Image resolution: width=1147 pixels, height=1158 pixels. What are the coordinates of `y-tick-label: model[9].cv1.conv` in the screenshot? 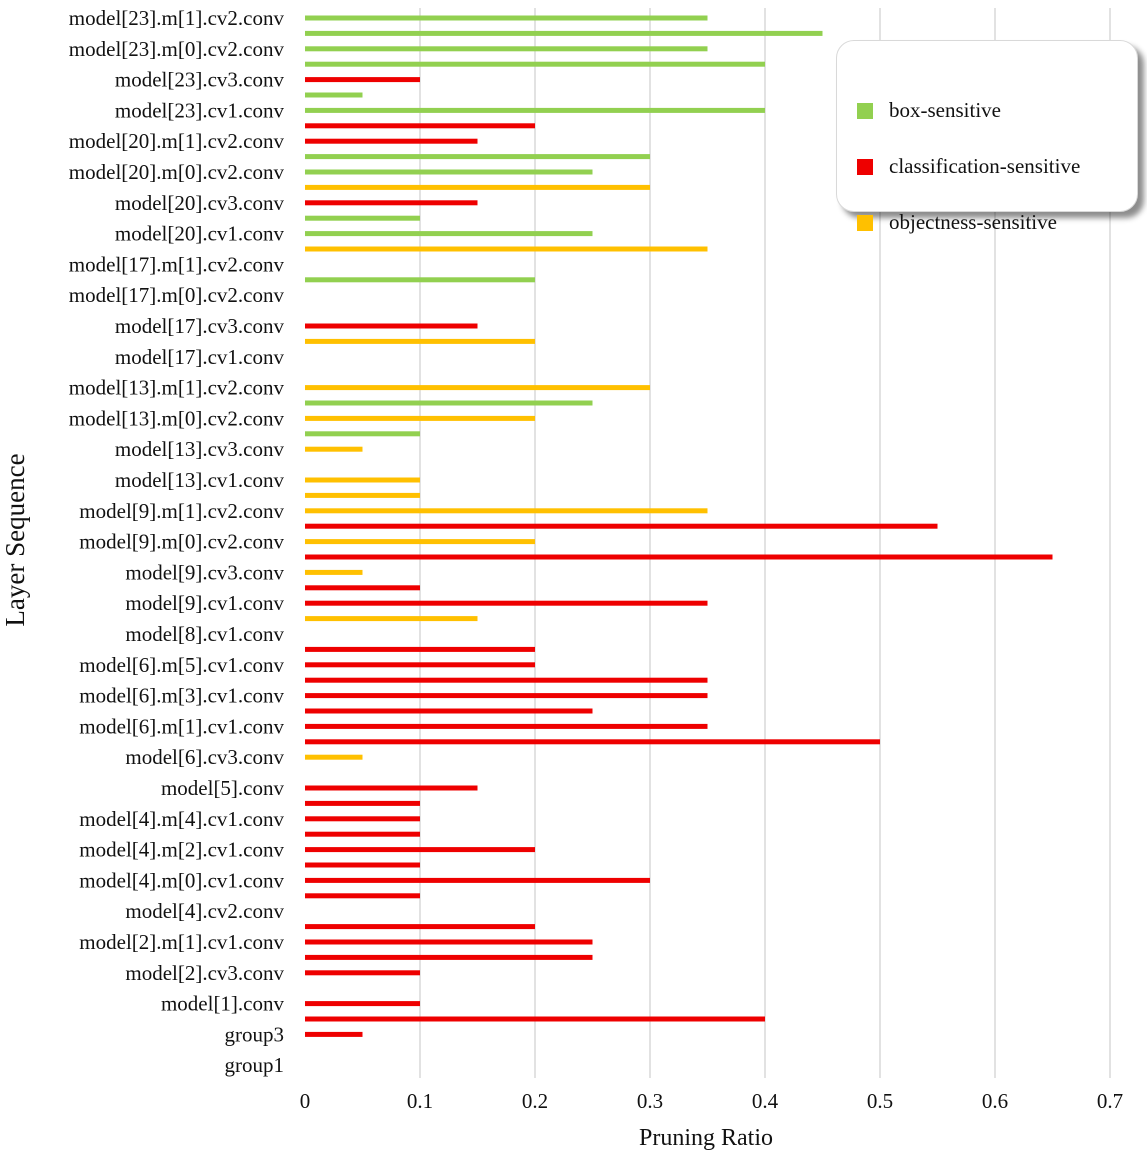 It's located at (204, 603).